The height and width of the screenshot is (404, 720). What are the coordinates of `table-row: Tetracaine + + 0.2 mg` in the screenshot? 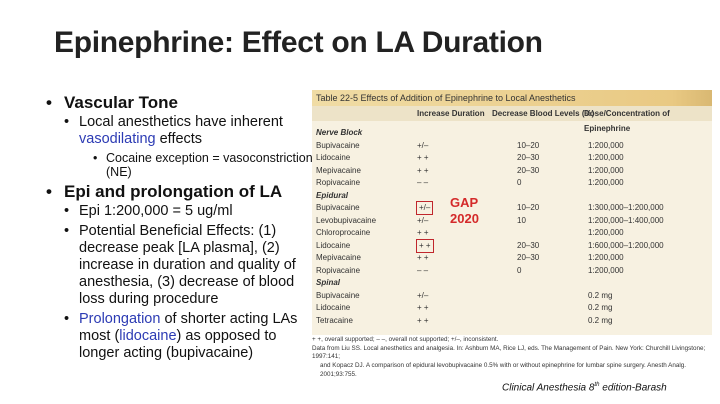 It's located at (512, 321).